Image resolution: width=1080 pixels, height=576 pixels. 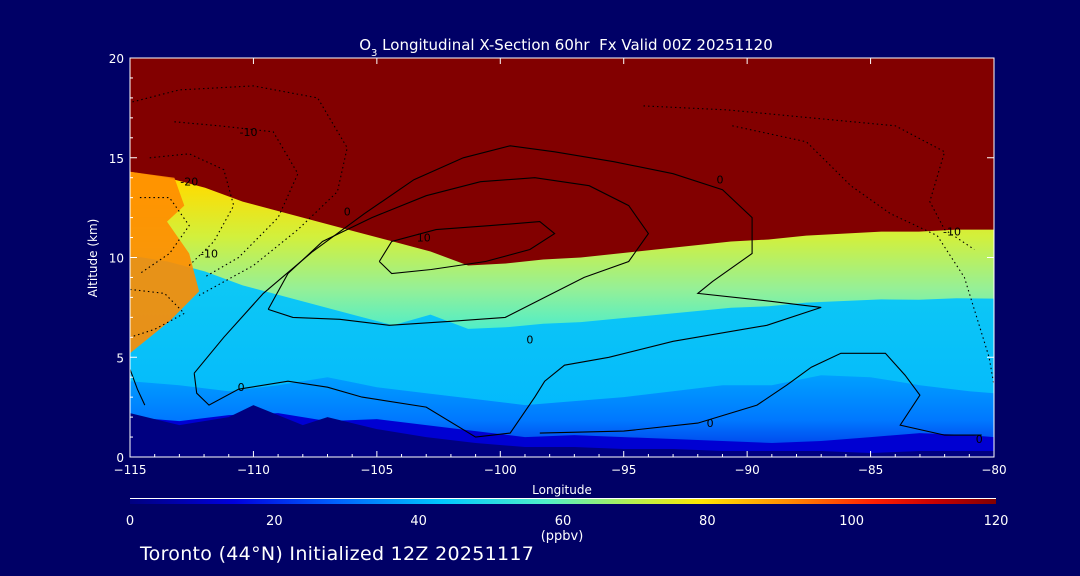 What do you see at coordinates (253, 470) in the screenshot?
I see `x-tick-label: −110` at bounding box center [253, 470].